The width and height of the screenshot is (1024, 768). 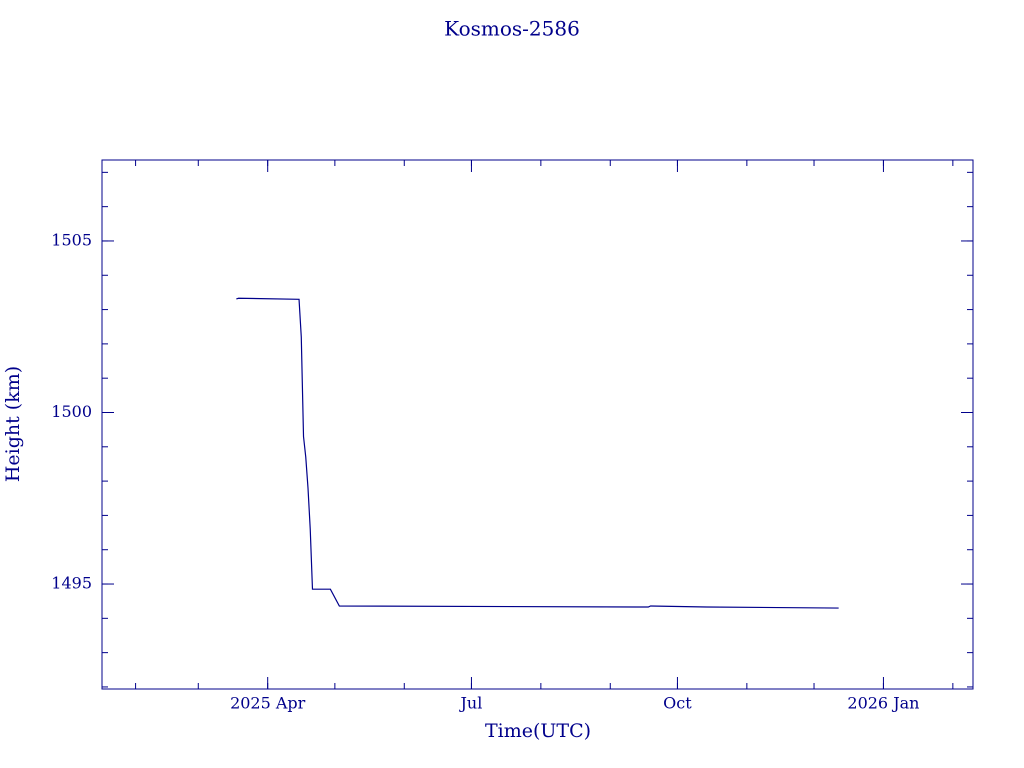 I want to click on x-tick-label: Oct, so click(x=677, y=703).